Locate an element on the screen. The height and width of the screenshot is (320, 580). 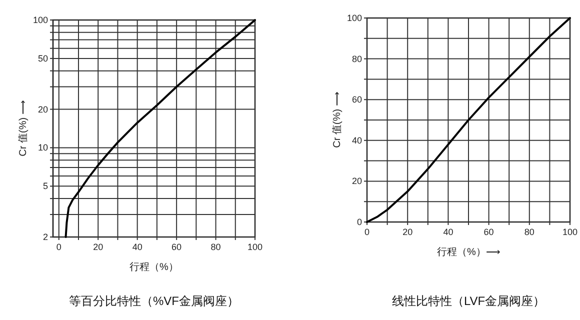
y-tick-label: 5 is located at coordinates (45, 186).